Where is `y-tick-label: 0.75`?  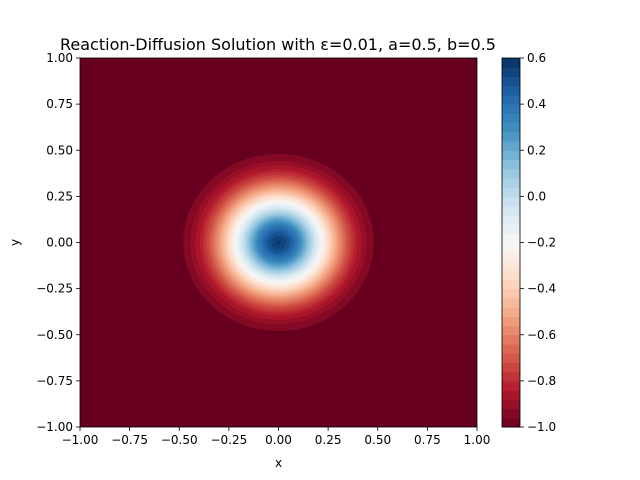 y-tick-label: 0.75 is located at coordinates (59, 104).